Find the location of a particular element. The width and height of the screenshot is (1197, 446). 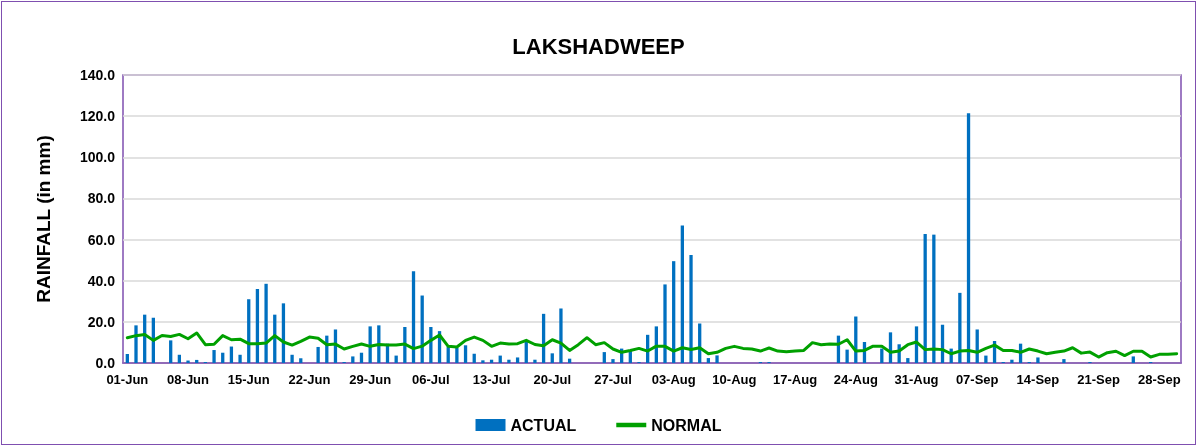

y-tick-label: 140.0 is located at coordinates (97, 75).